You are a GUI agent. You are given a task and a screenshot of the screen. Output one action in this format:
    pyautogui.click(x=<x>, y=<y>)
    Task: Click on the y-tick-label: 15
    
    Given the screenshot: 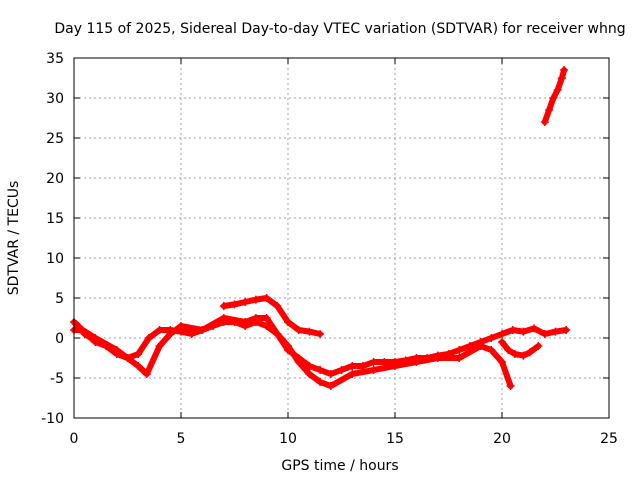 What is the action you would take?
    pyautogui.click(x=55, y=219)
    